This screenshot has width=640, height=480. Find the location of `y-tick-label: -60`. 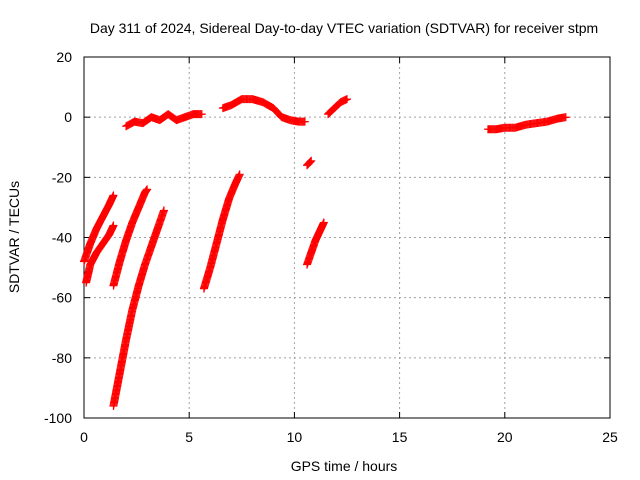

y-tick-label: -60 is located at coordinates (62, 298).